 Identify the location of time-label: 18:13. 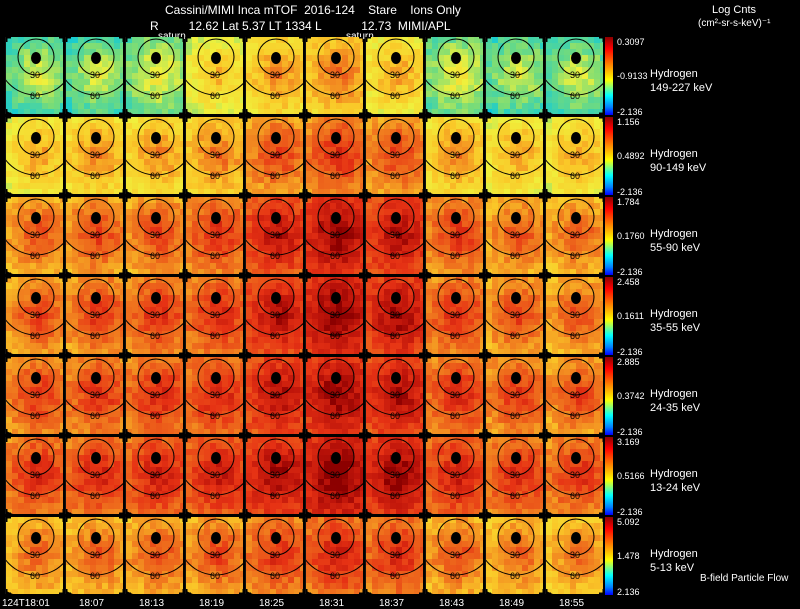
(152, 603).